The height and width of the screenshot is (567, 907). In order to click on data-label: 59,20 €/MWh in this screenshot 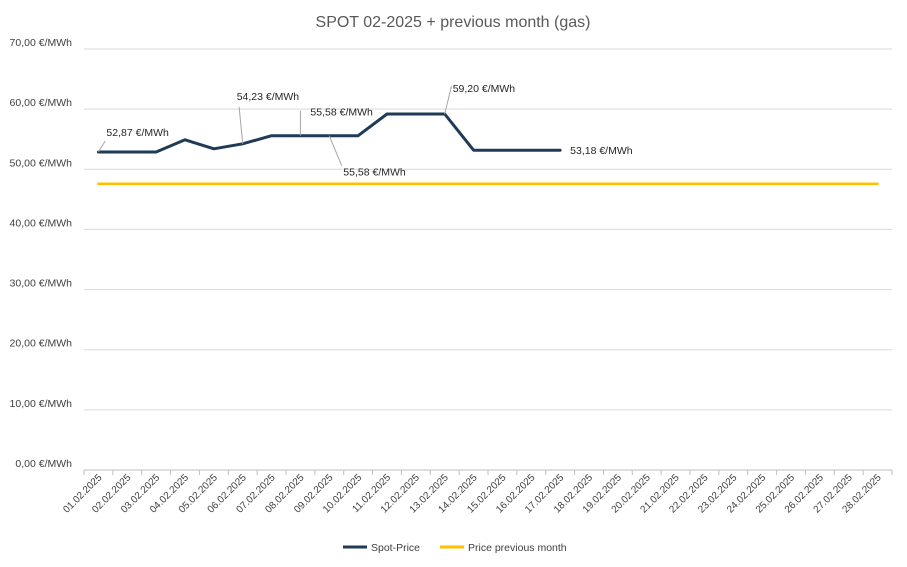, I will do `click(484, 89)`.